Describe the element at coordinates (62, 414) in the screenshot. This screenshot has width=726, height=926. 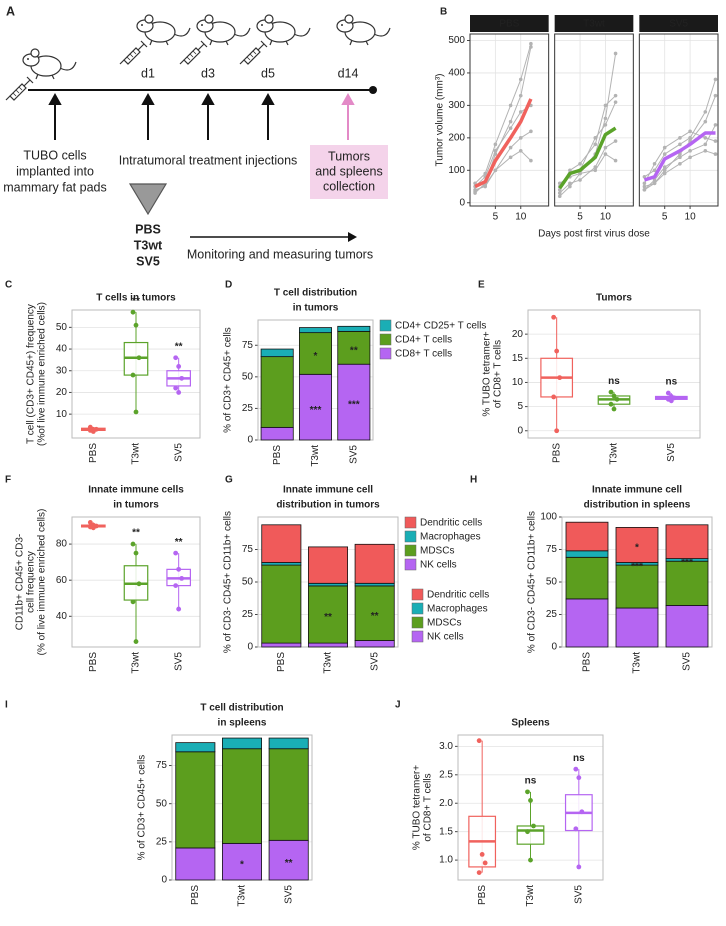
I see `y-tick-label: 10` at that location.